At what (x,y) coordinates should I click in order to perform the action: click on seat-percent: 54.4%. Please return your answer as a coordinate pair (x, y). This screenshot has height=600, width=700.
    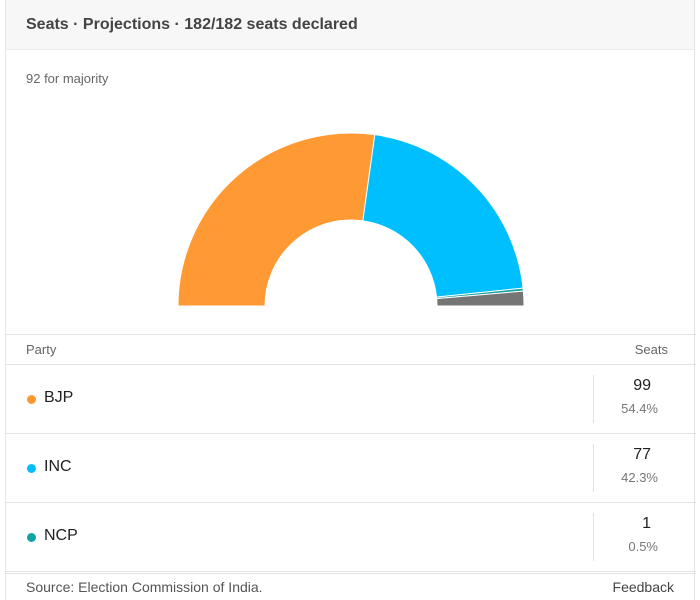
    Looking at the image, I should click on (639, 408).